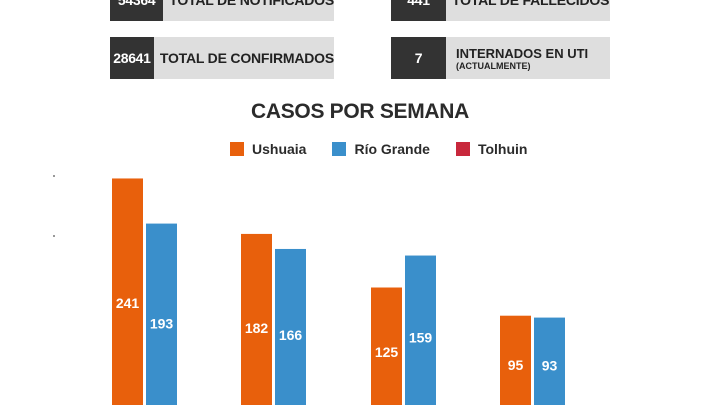  What do you see at coordinates (531, 4) in the screenshot?
I see `stat-label: TOTAL DE FALLECIDOS` at bounding box center [531, 4].